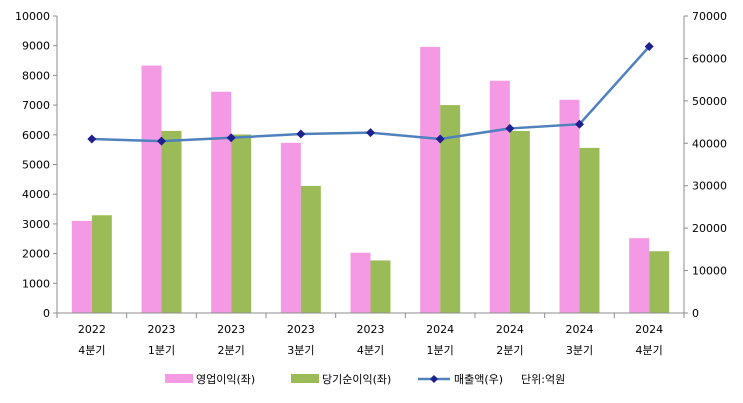 This screenshot has width=743, height=403. Describe the element at coordinates (36, 135) in the screenshot. I see `left-tick-label: 6000` at that location.